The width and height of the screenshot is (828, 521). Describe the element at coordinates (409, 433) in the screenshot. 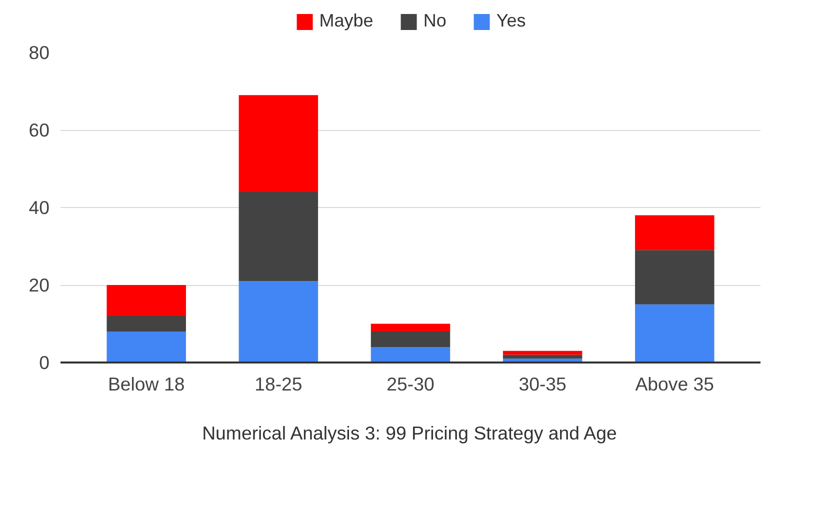

I see `x-axis-title: Numerical Analysis 3: 99 Pricing Strategy and Age` at that location.